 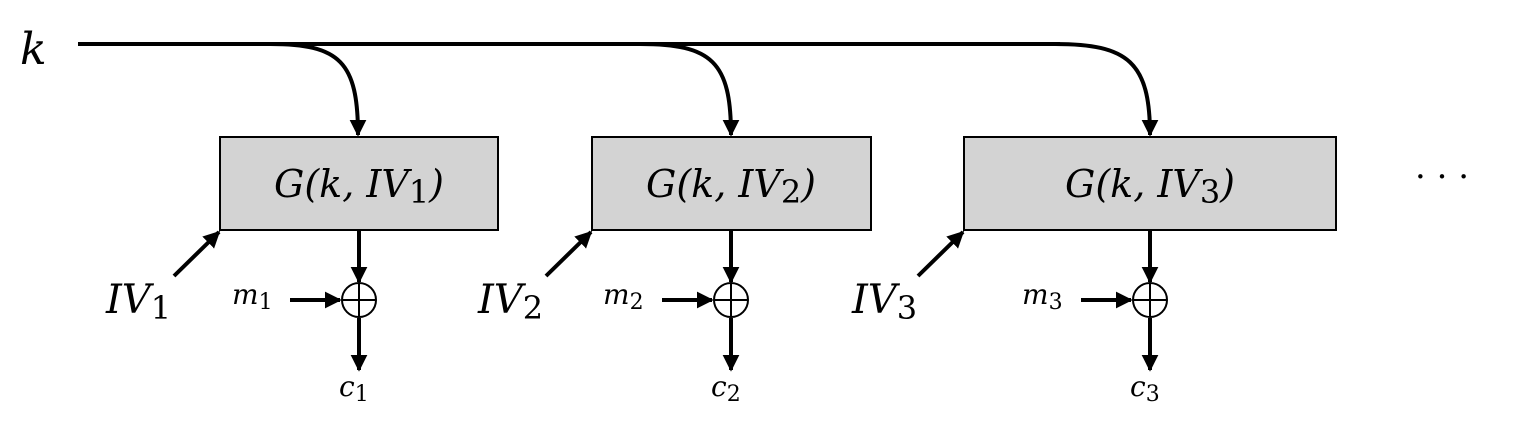 I want to click on generator-label: G(k, IV3), so click(x=1150, y=186).